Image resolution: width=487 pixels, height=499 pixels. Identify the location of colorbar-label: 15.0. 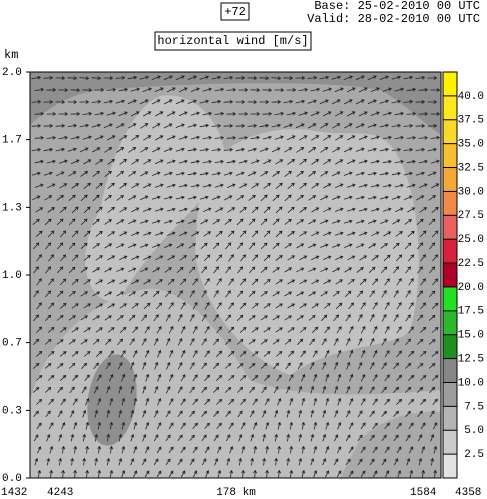
(471, 336).